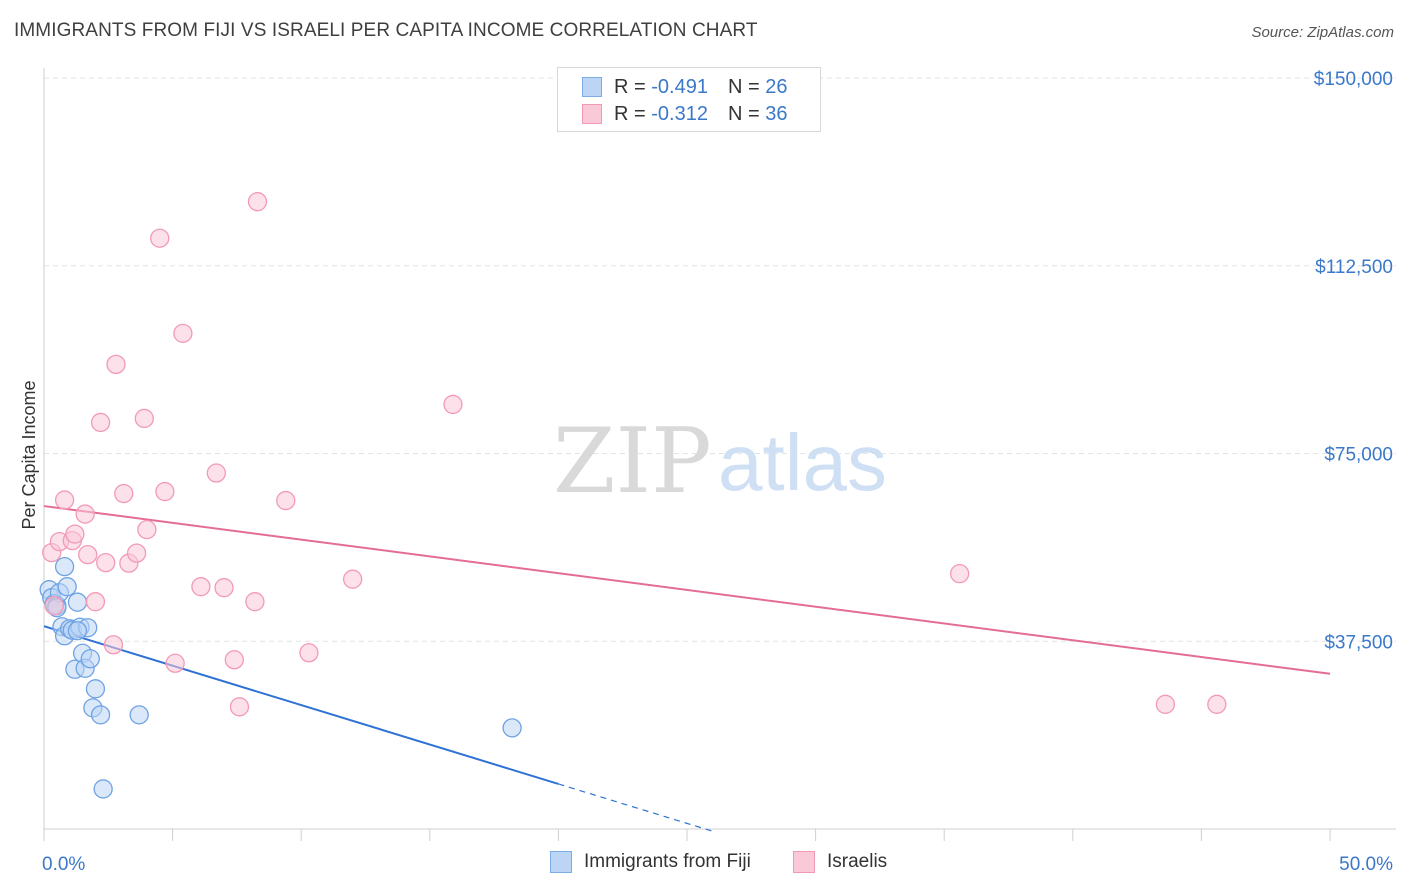 The height and width of the screenshot is (892, 1406). I want to click on watermark-zip: ZIP, so click(632, 461).